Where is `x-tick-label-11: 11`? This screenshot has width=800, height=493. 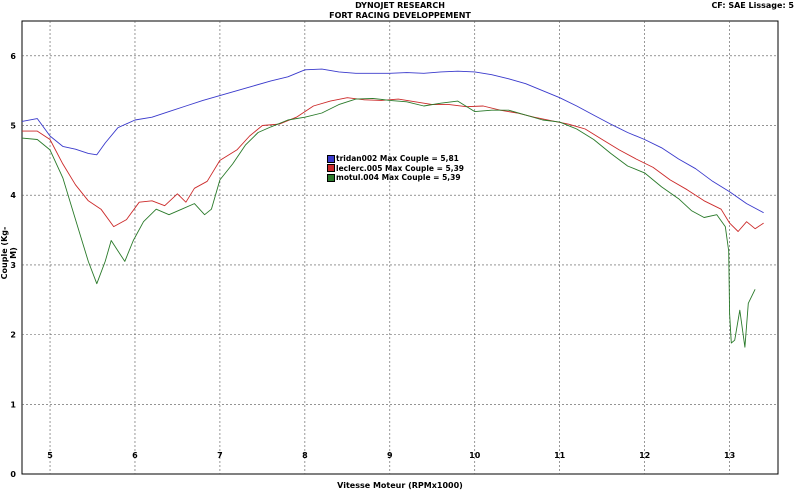
x-tick-label-11: 11 is located at coordinates (560, 455).